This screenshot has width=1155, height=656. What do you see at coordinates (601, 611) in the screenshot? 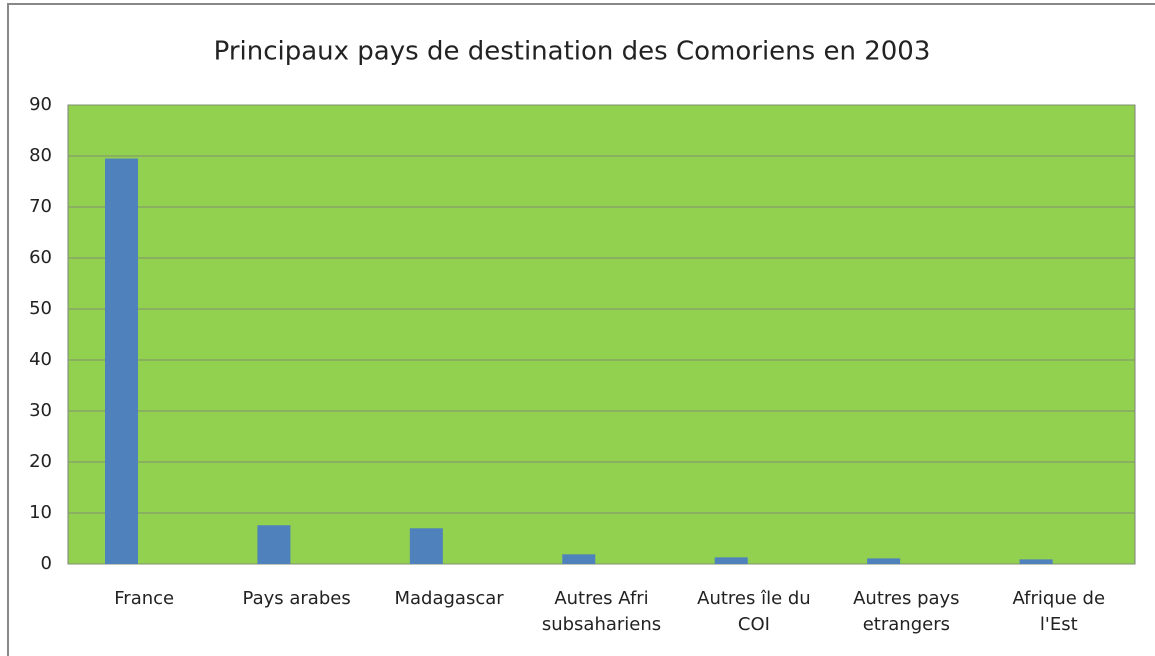
I see `x-tick-label: Autres Afri subsahariens` at bounding box center [601, 611].